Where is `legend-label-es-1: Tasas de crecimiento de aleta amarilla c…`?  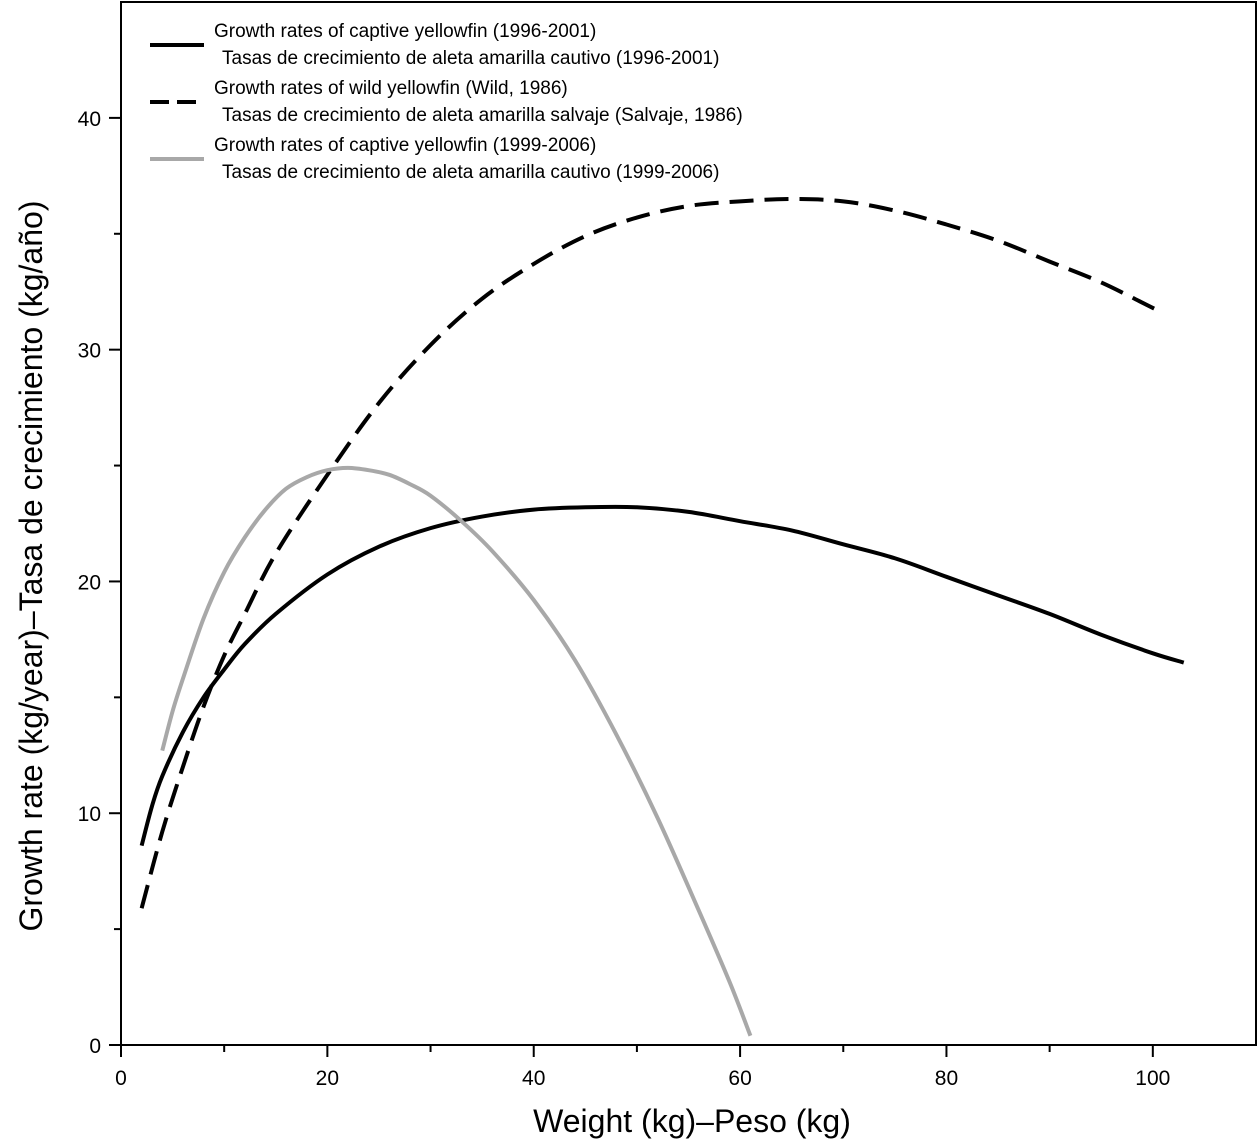
legend-label-es-1: Tasas de crecimiento de aleta amarilla c… is located at coordinates (470, 58).